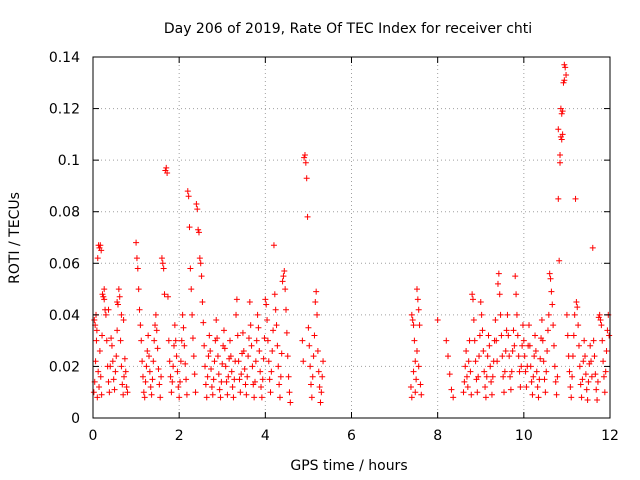  Describe the element at coordinates (524, 436) in the screenshot. I see `x-tick-label: 10` at that location.